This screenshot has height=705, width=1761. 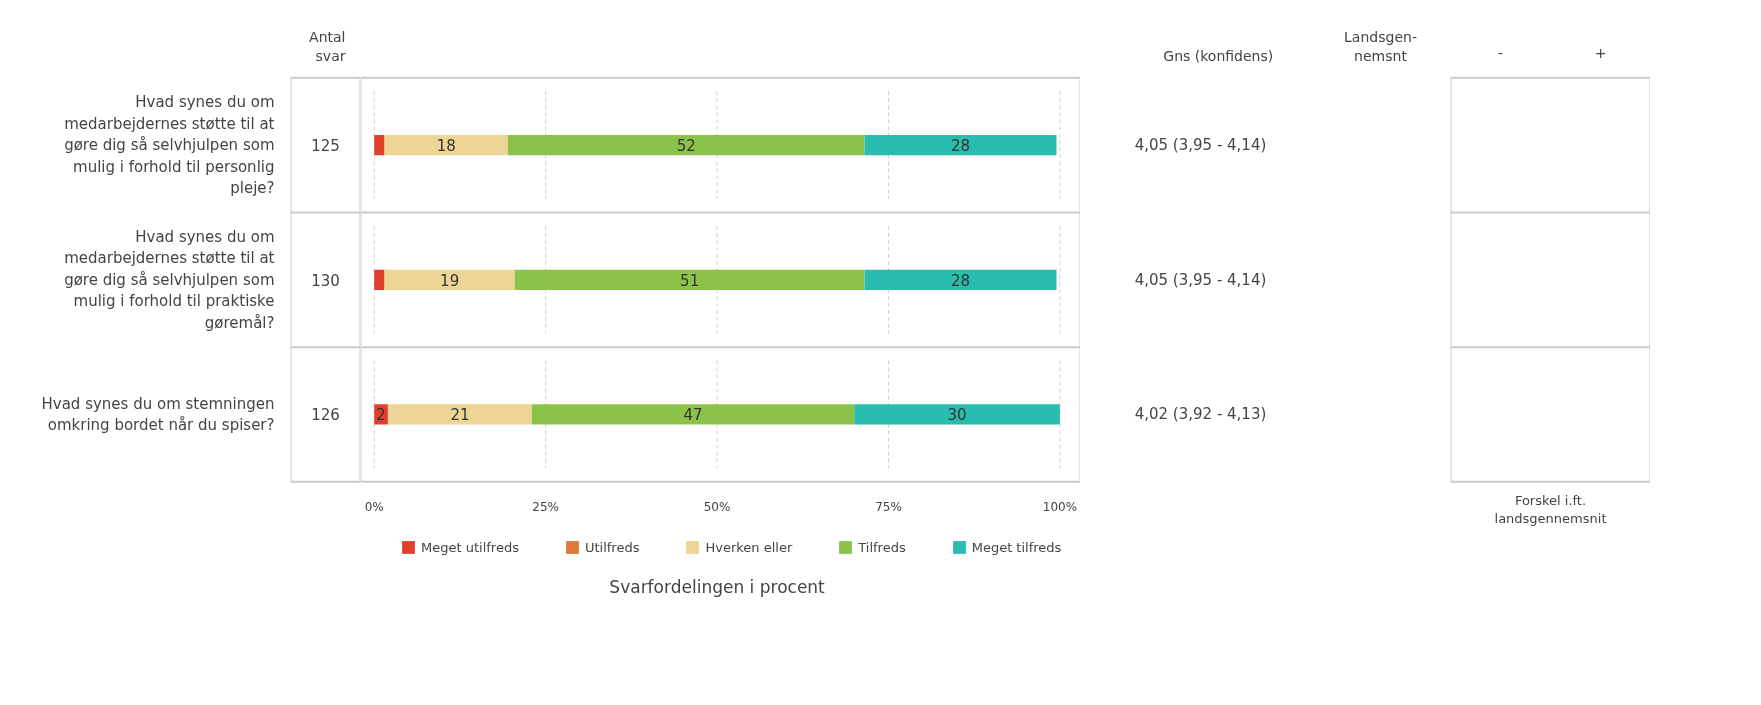 What do you see at coordinates (470, 547) in the screenshot?
I see `legend-label: Meget utilfreds` at bounding box center [470, 547].